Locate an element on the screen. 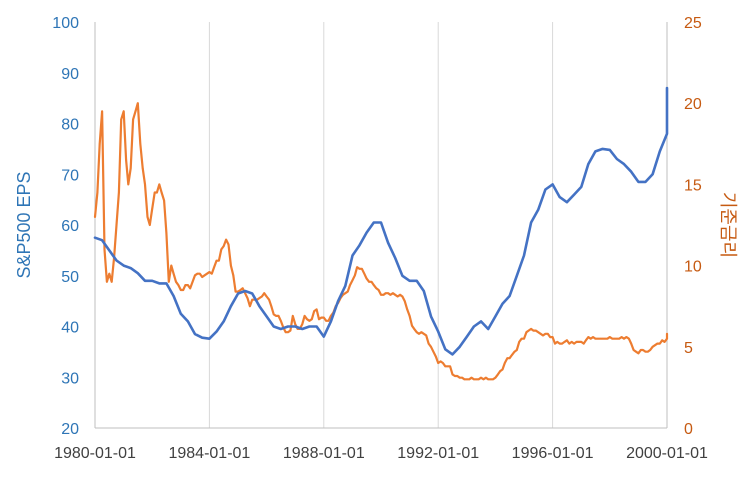 The height and width of the screenshot is (478, 753). right-tick-label: 0 is located at coordinates (688, 429).